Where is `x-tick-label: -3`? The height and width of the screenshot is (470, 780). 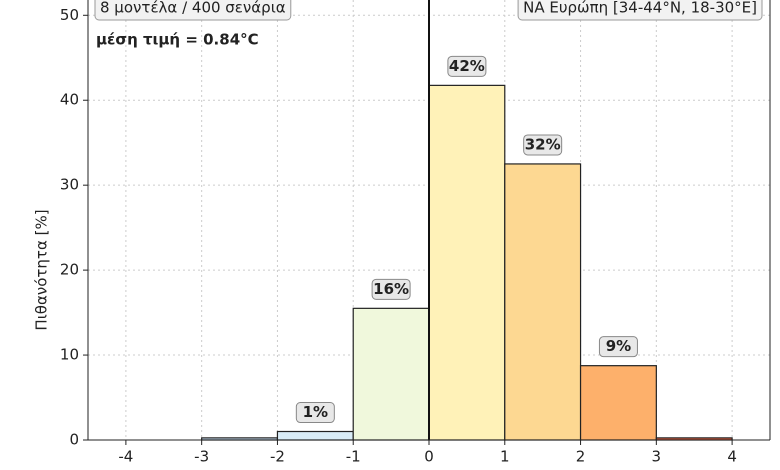
x-tick-label: -3 is located at coordinates (201, 457).